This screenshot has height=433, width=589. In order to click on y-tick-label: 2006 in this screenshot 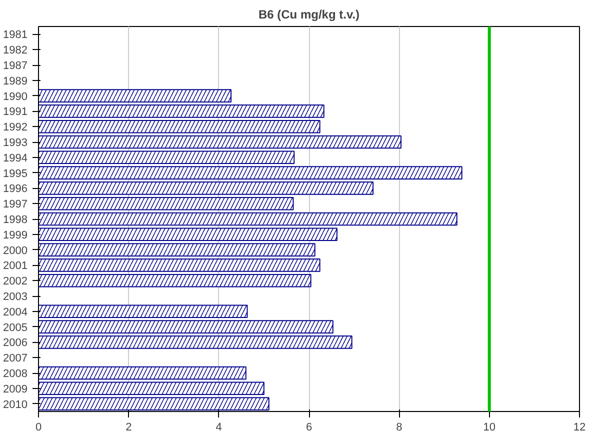, I will do `click(15, 343)`.